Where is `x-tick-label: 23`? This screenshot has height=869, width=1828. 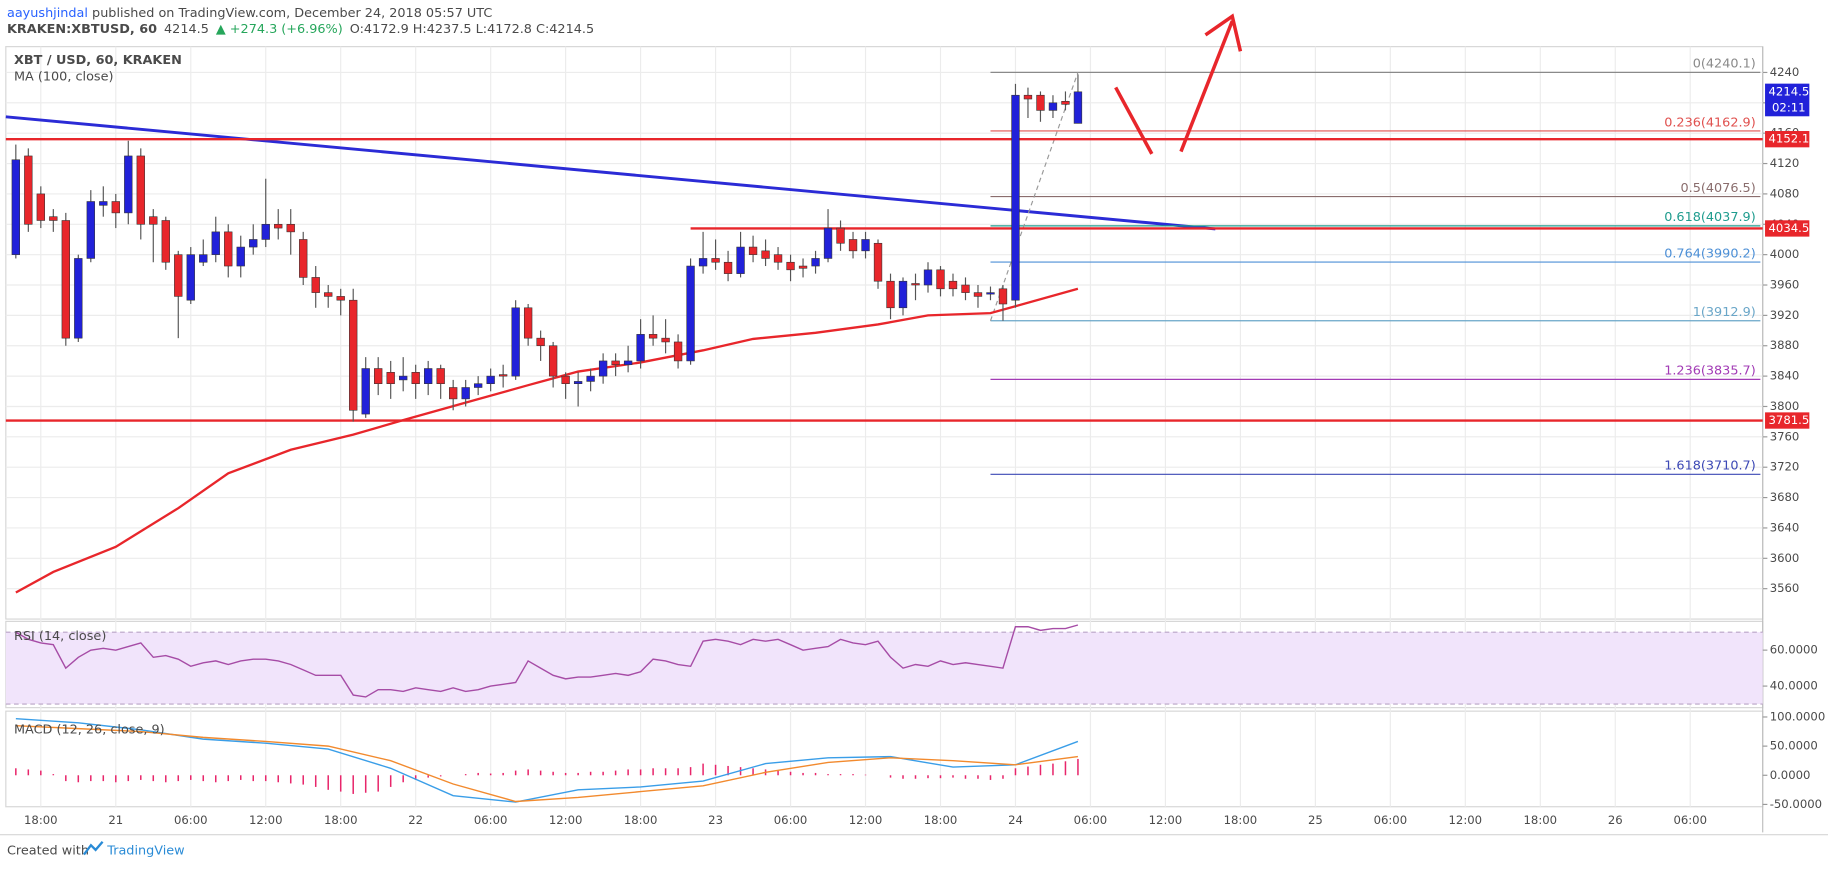
x-tick-label: 23 is located at coordinates (715, 820).